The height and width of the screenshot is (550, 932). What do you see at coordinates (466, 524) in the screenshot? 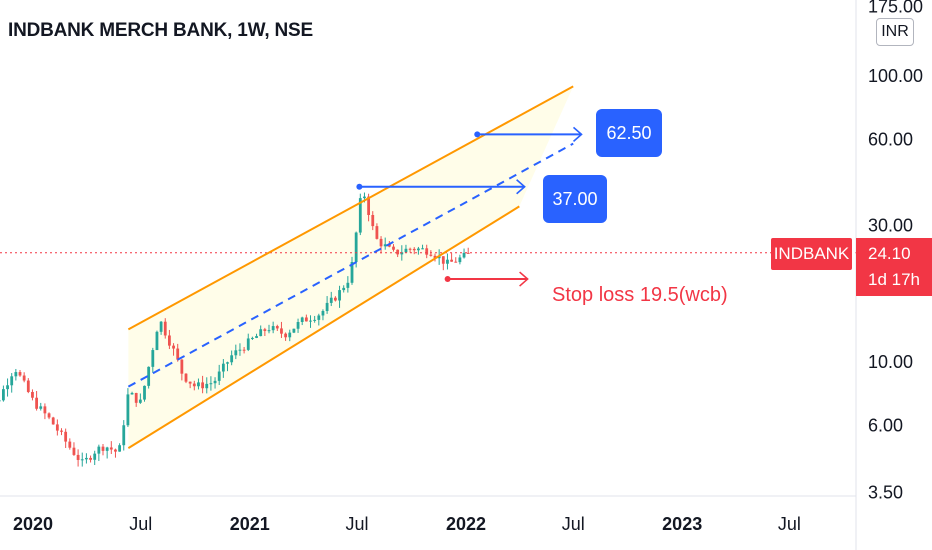
I see `x-tick-label: 2022` at bounding box center [466, 524].